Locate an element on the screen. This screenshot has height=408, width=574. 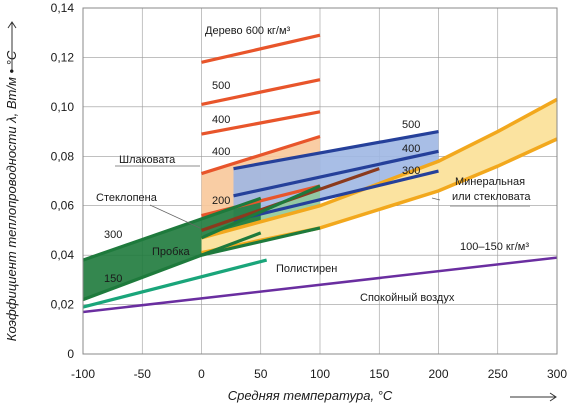
label-foamglass: Стеклопена is located at coordinates (127, 198).